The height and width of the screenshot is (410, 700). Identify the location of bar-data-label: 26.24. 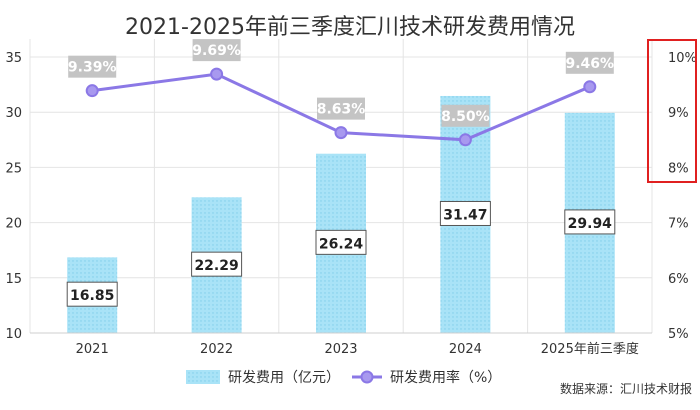
(341, 244).